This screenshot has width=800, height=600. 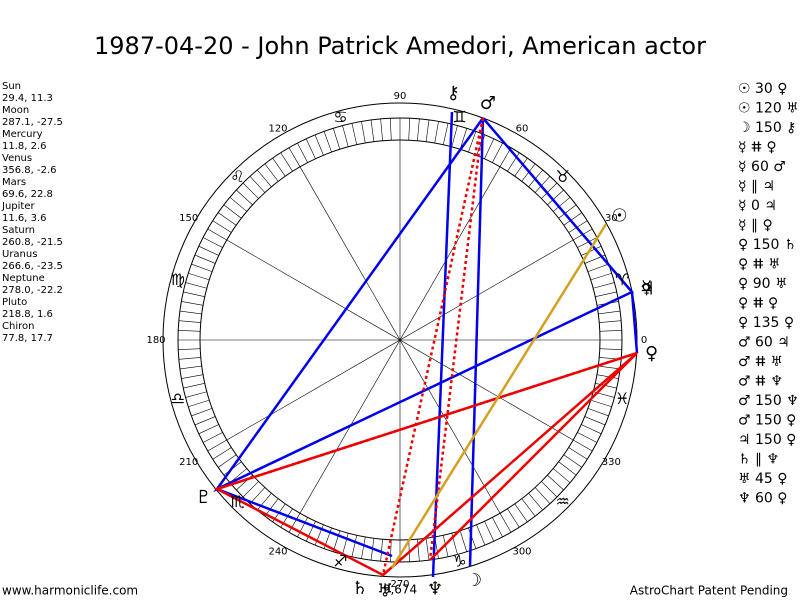 I want to click on planet-glyph: ☉, so click(x=619, y=215).